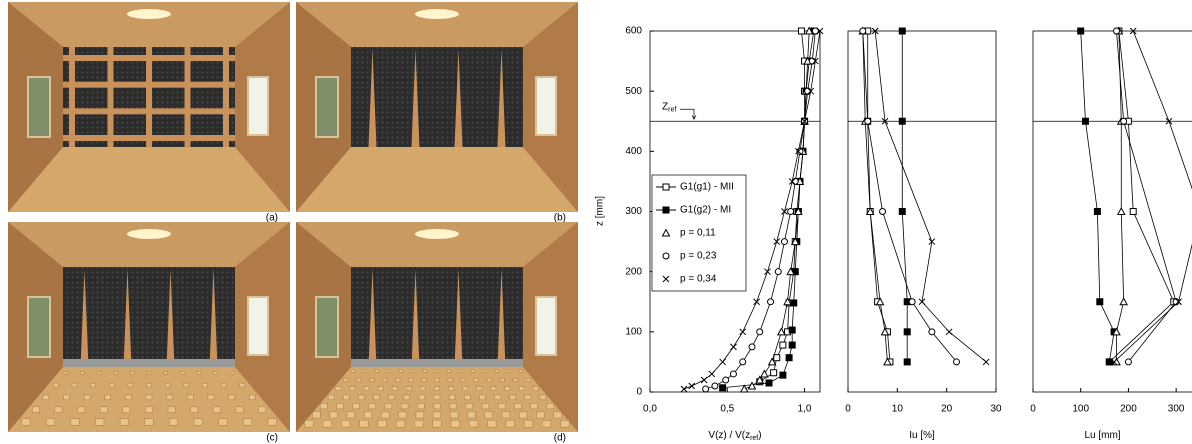  I want to click on legend-label: p = 0,34, so click(698, 279).